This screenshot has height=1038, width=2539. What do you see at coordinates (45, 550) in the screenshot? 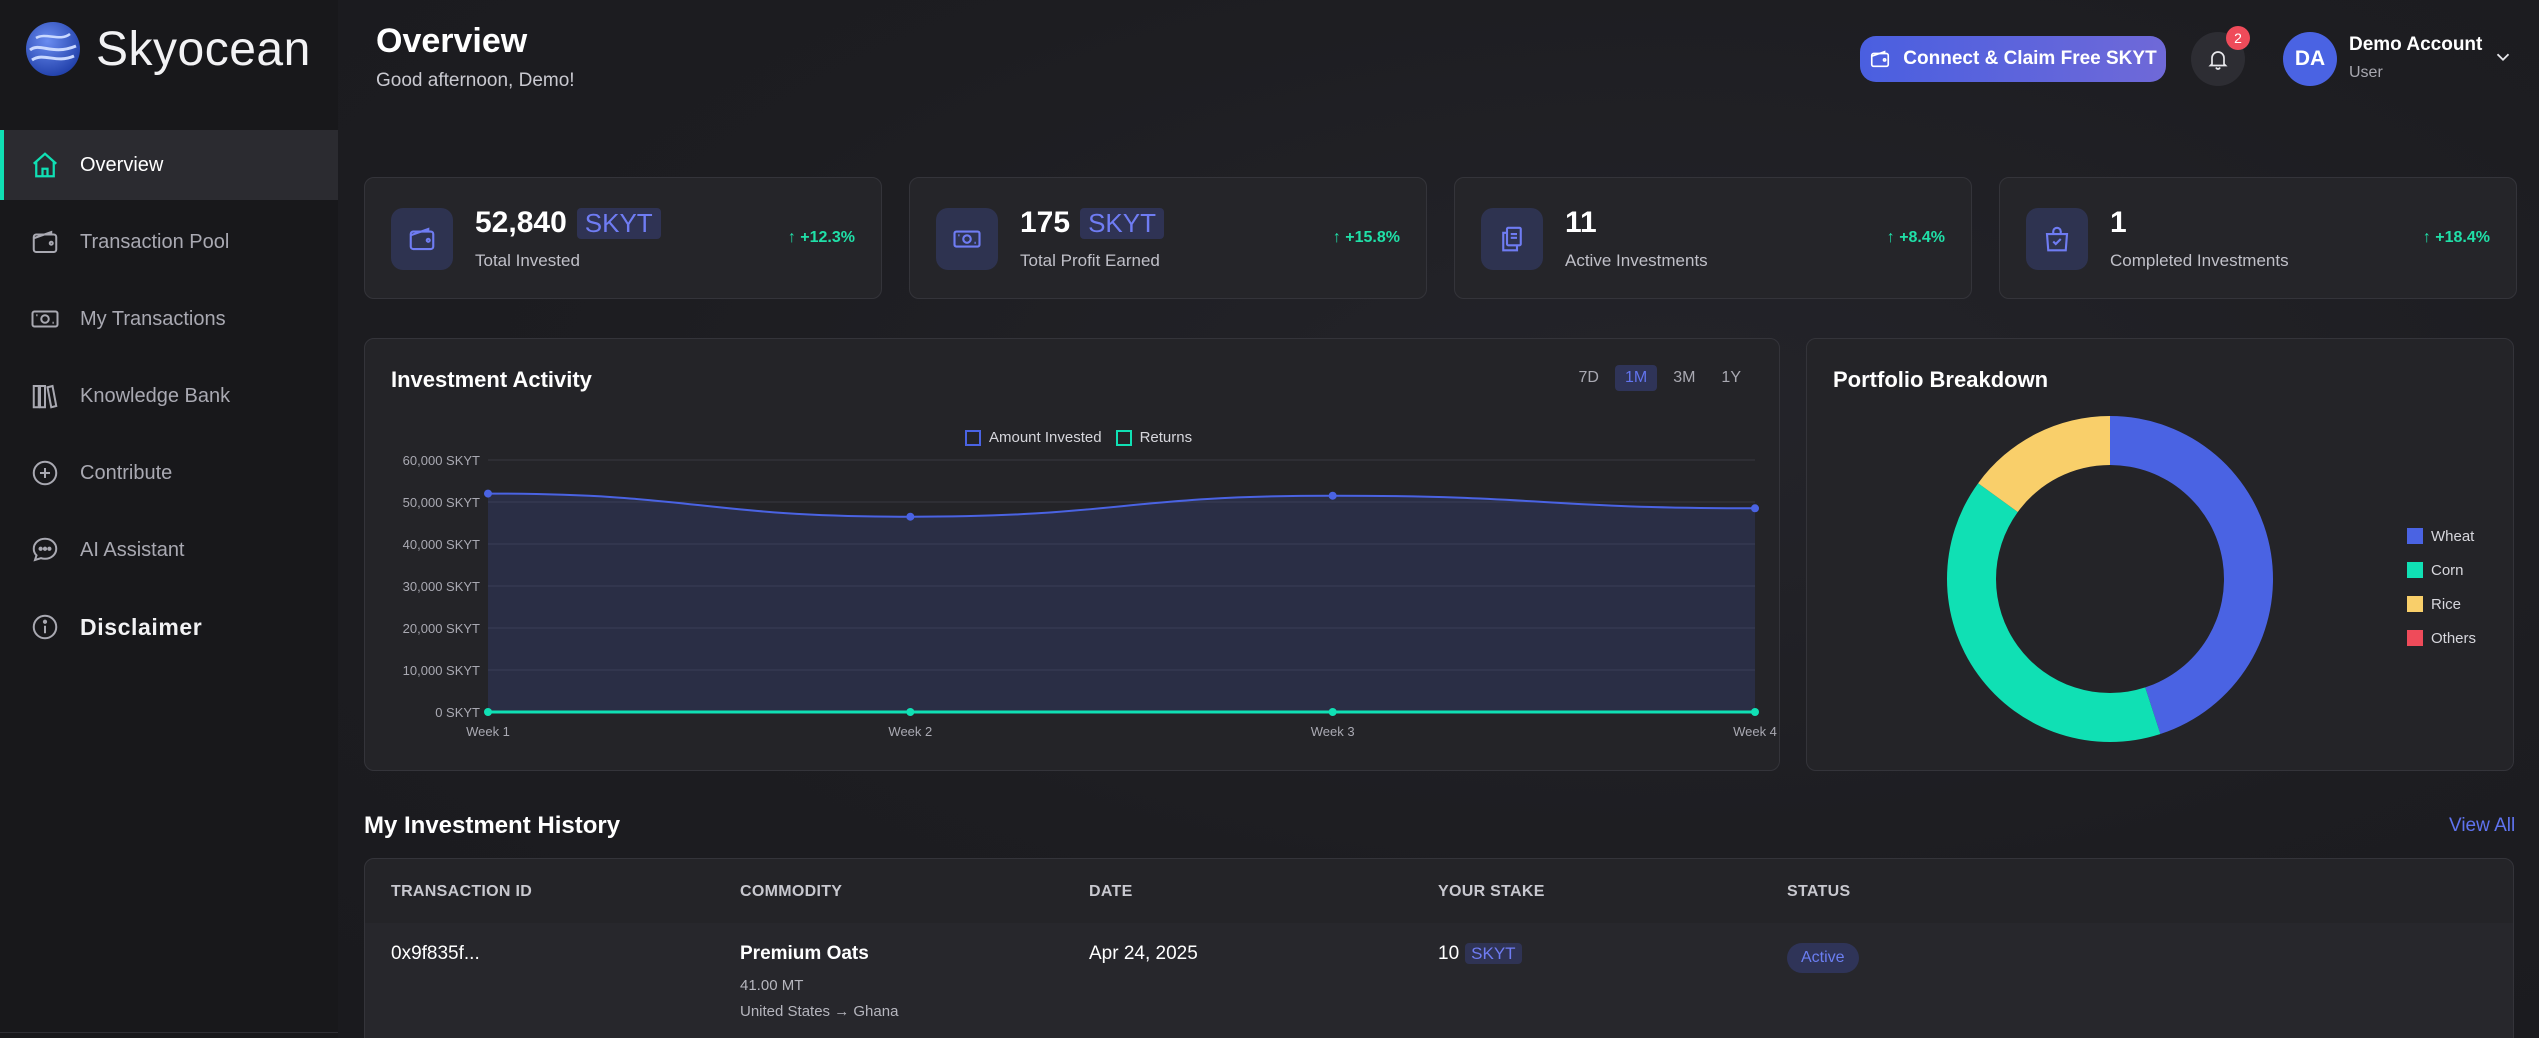
I see `chat-icon` at bounding box center [45, 550].